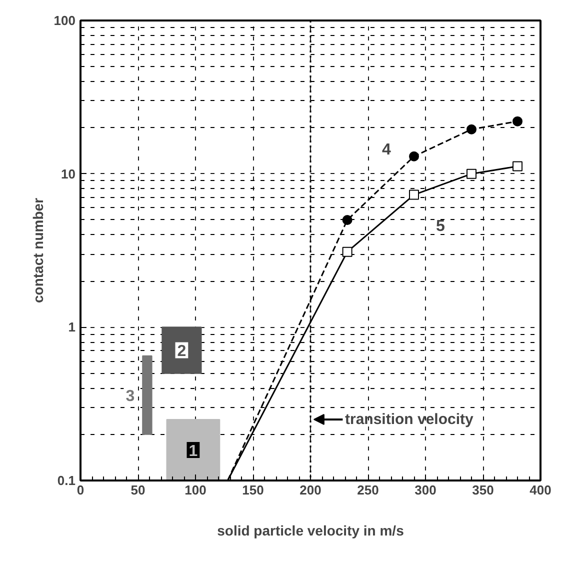 The height and width of the screenshot is (574, 572). What do you see at coordinates (425, 490) in the screenshot?
I see `x-tick-label: 300` at bounding box center [425, 490].